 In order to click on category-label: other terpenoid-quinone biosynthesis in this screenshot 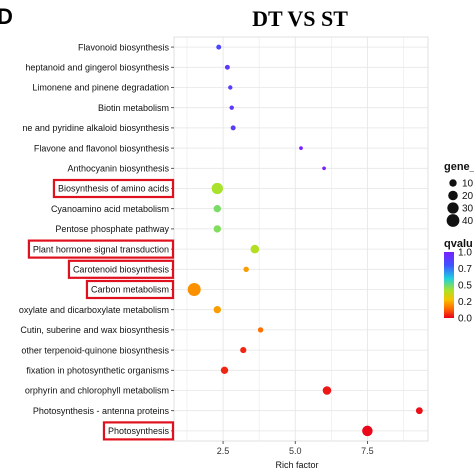, I will do `click(95, 350)`.